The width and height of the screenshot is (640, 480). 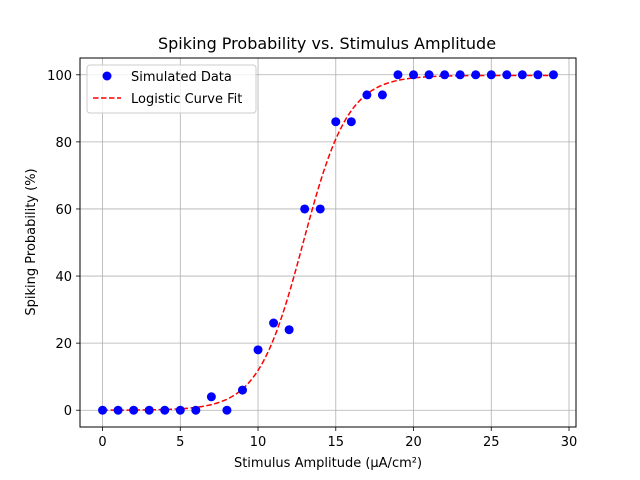 What do you see at coordinates (63, 143) in the screenshot?
I see `y-tick-label: 80` at bounding box center [63, 143].